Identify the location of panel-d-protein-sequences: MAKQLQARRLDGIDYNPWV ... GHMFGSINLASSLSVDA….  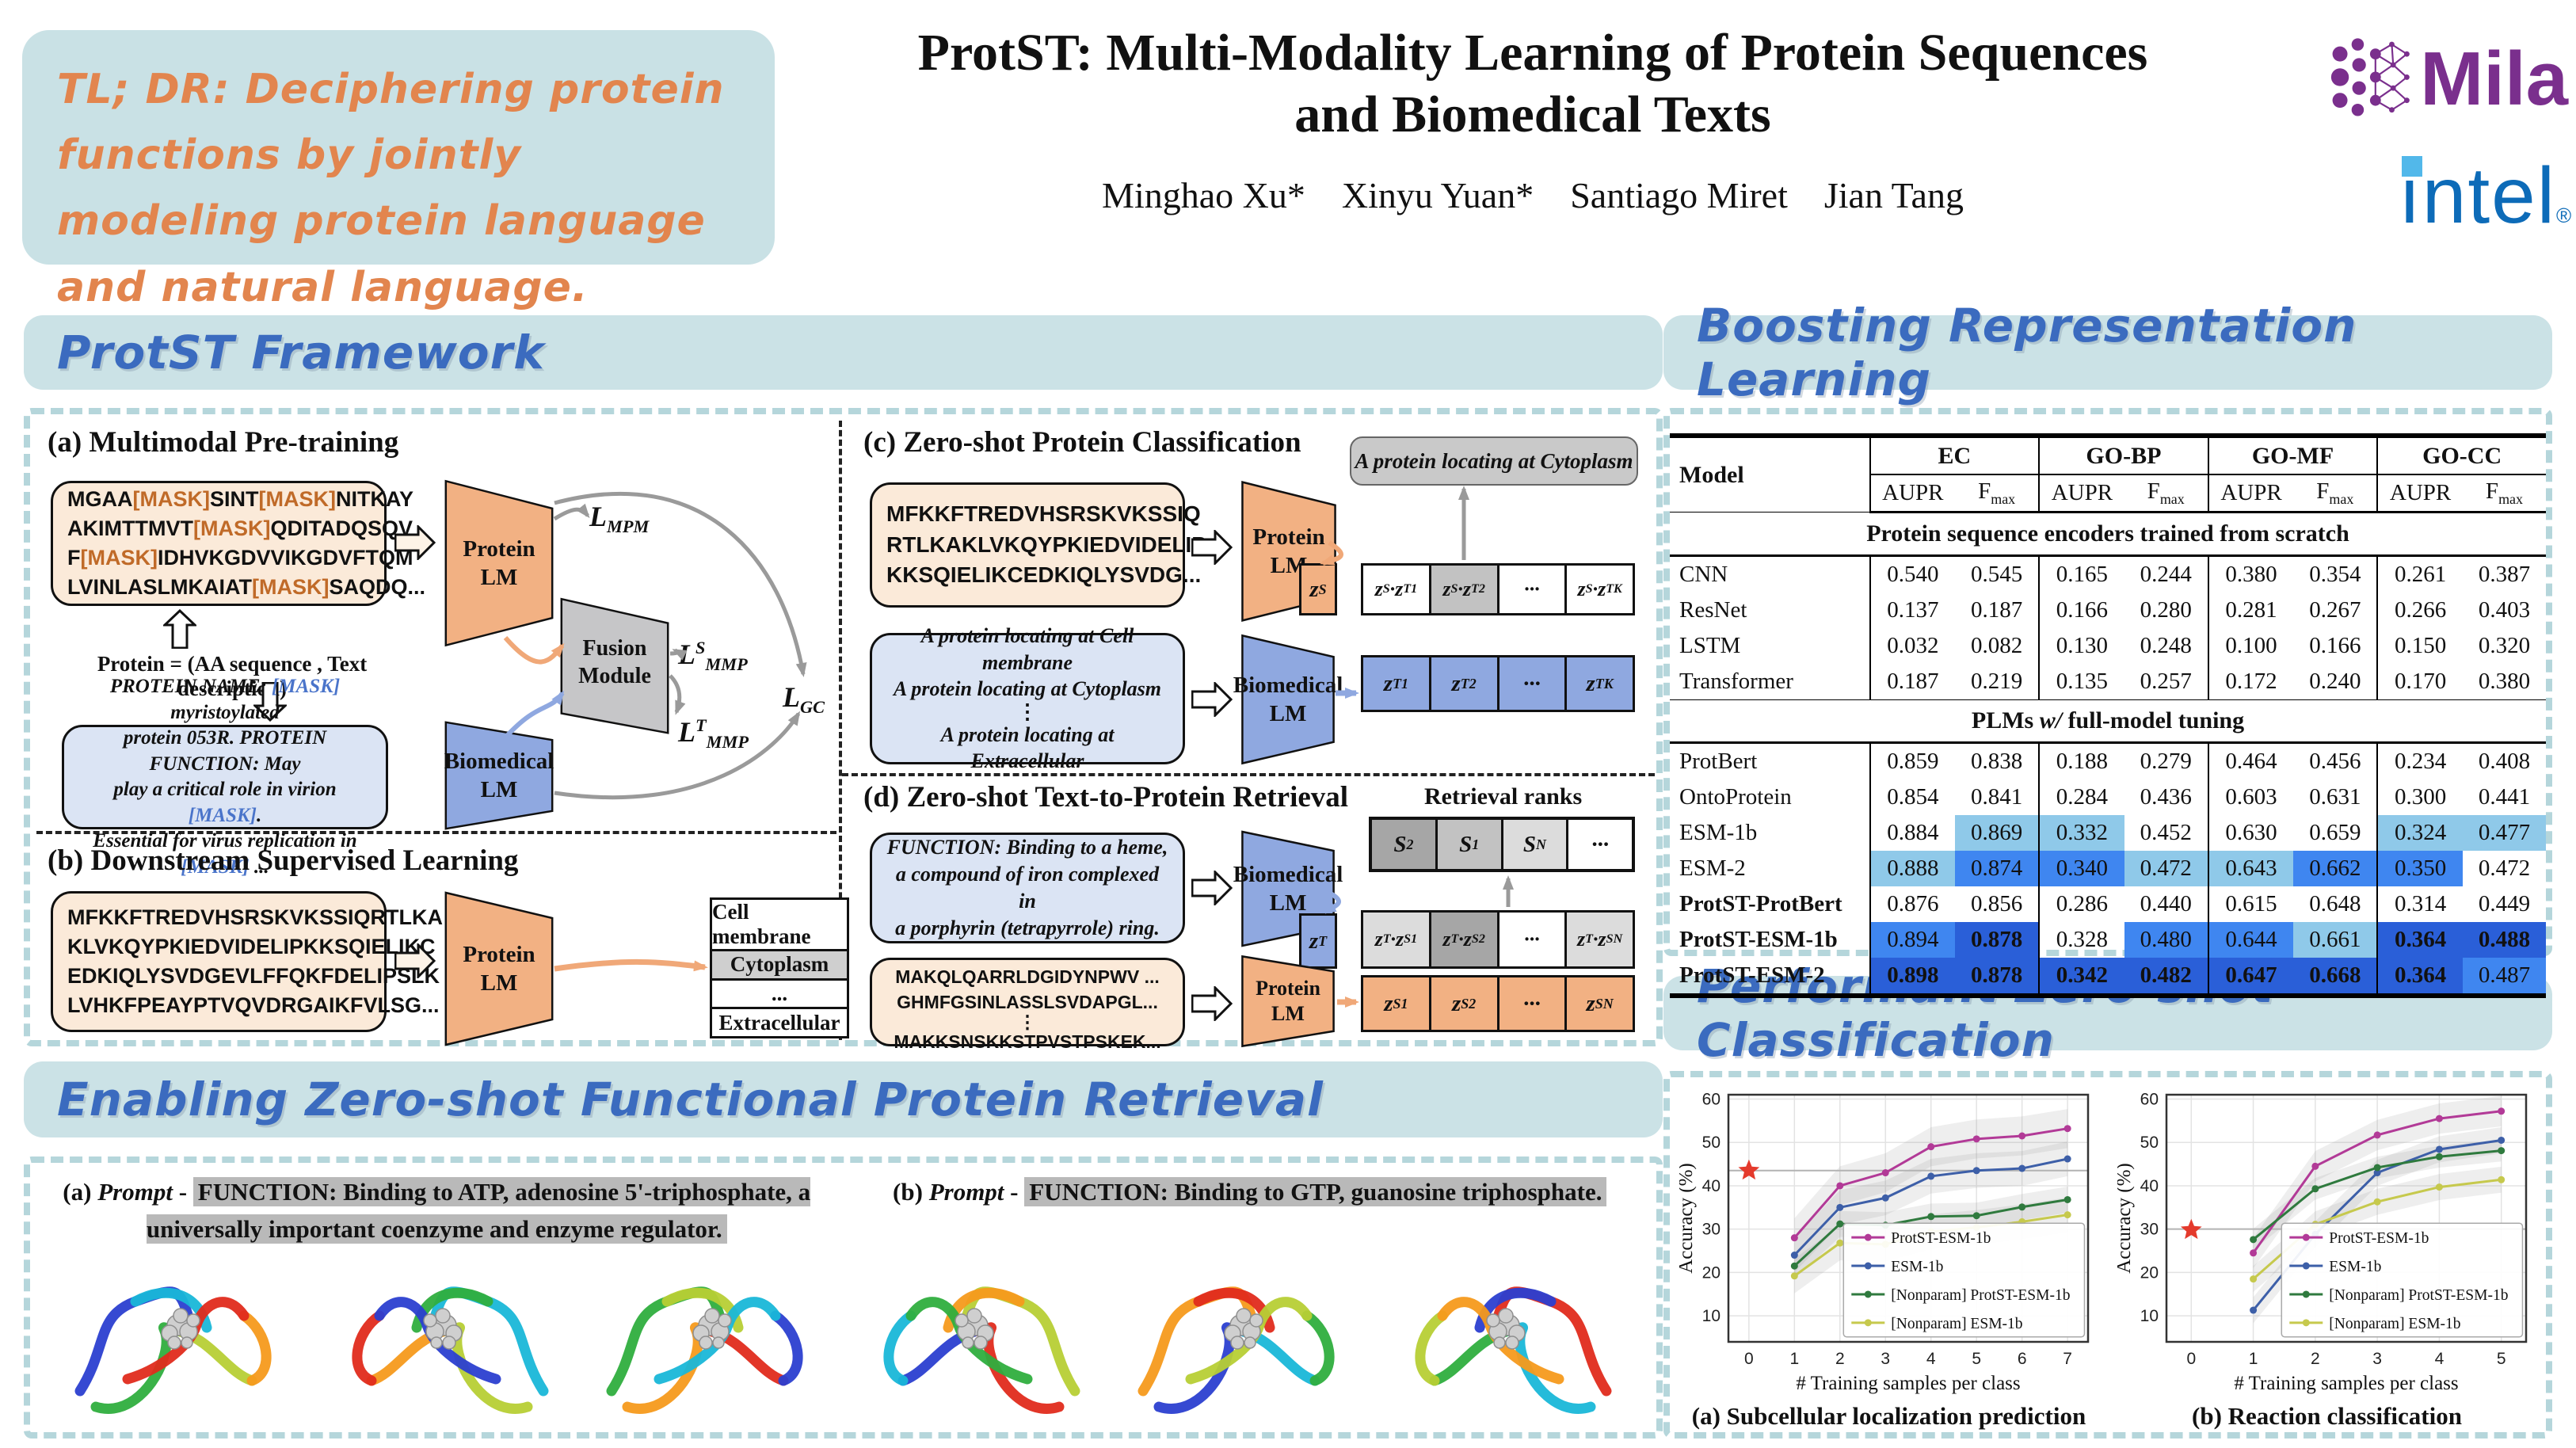
(1027, 1005).